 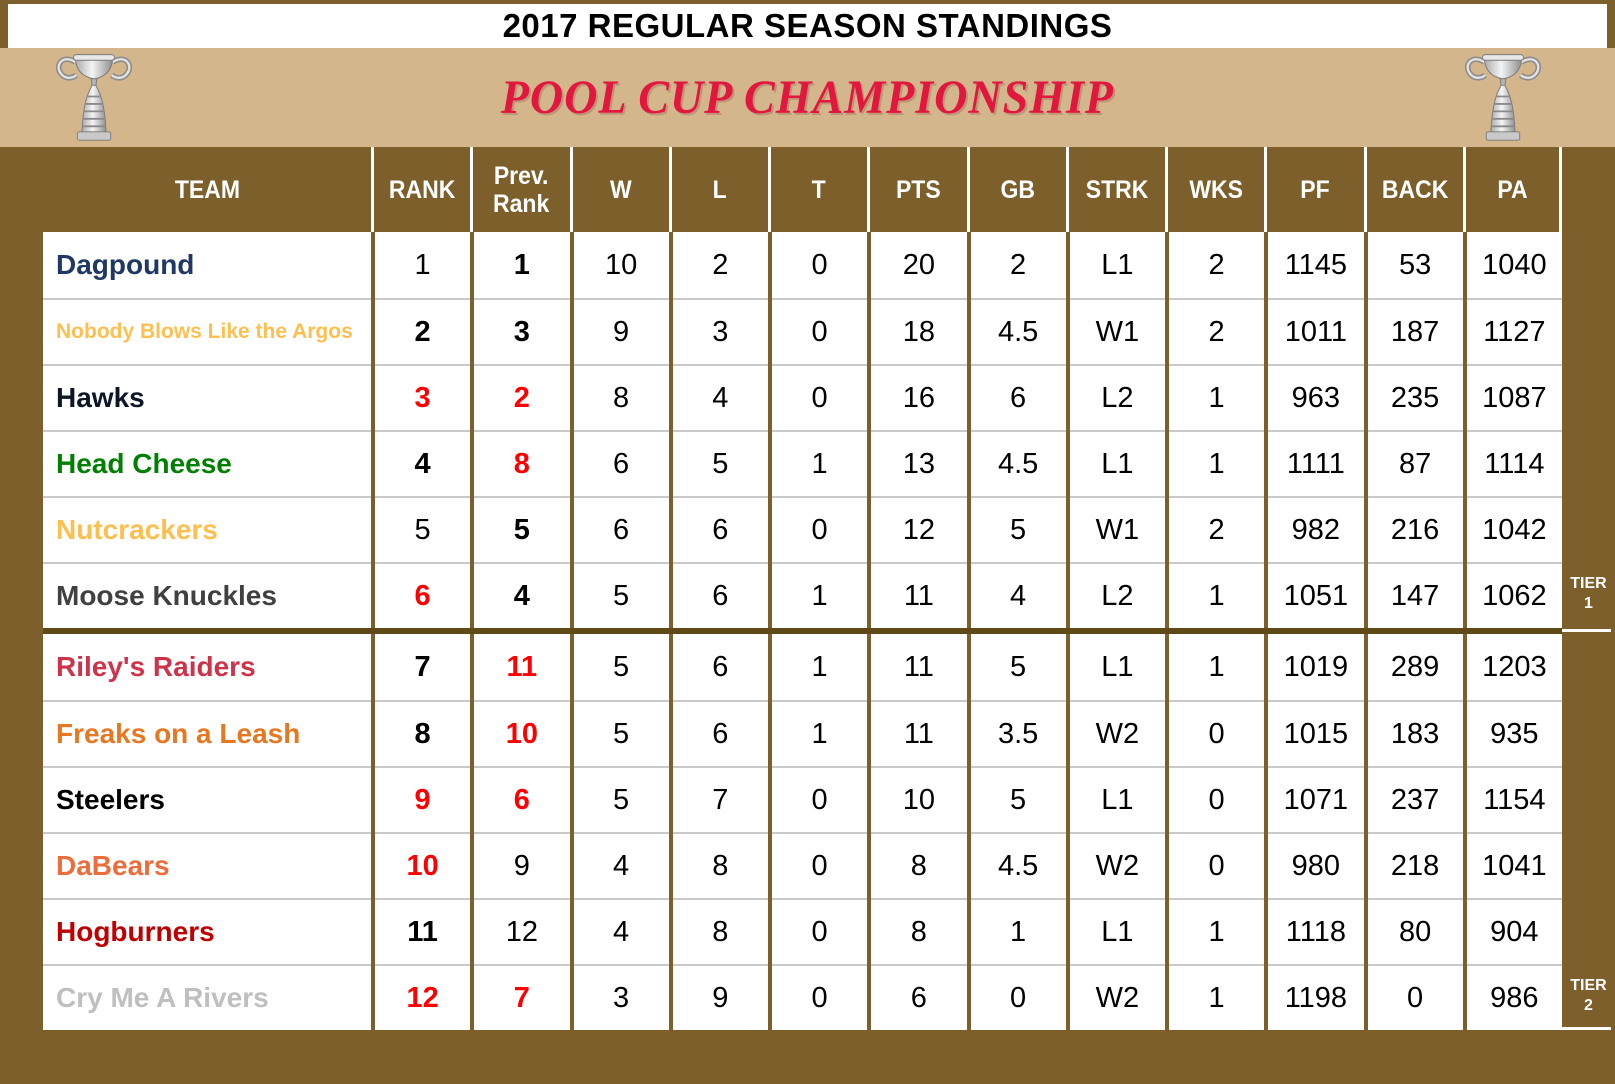 What do you see at coordinates (522, 667) in the screenshot?
I see `prev-rank-cell: 11` at bounding box center [522, 667].